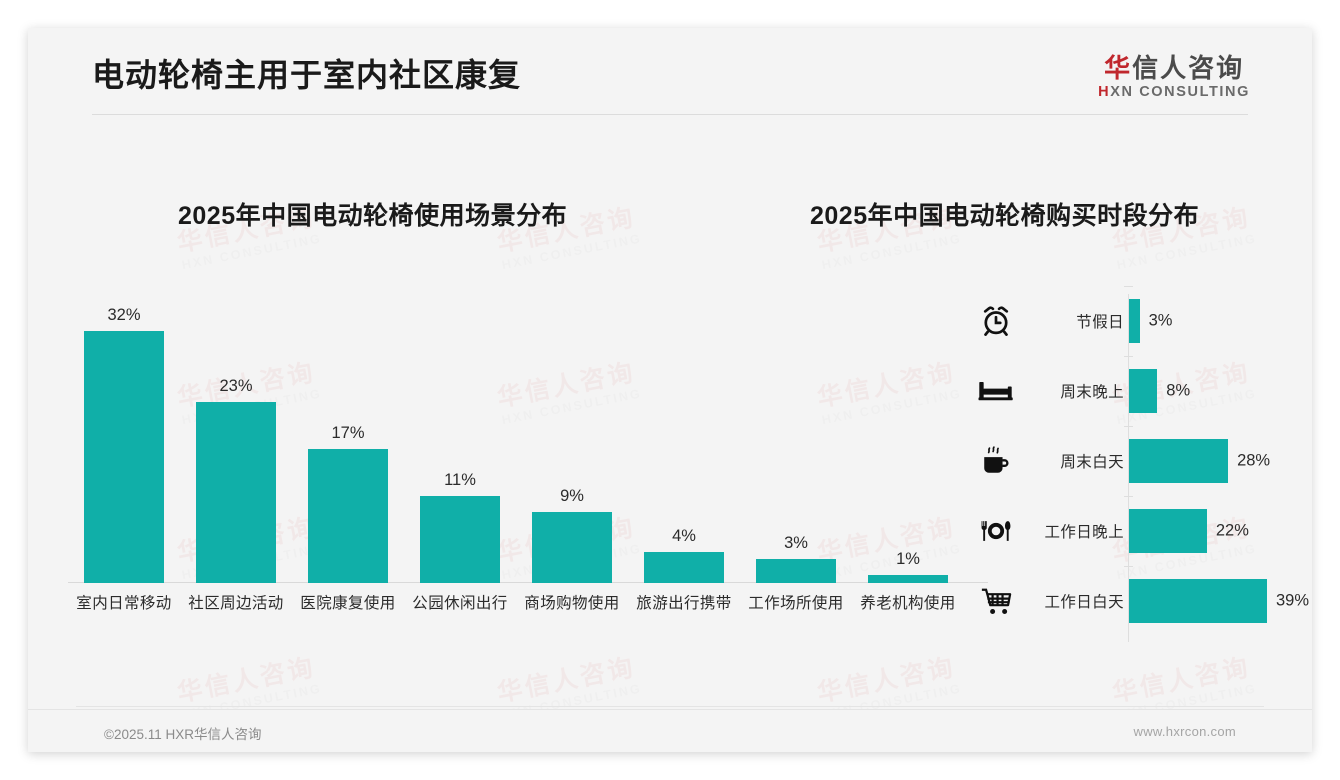  What do you see at coordinates (1180, 91) in the screenshot?
I see `brand-name-en-rest: XN CONSULTING` at bounding box center [1180, 91].